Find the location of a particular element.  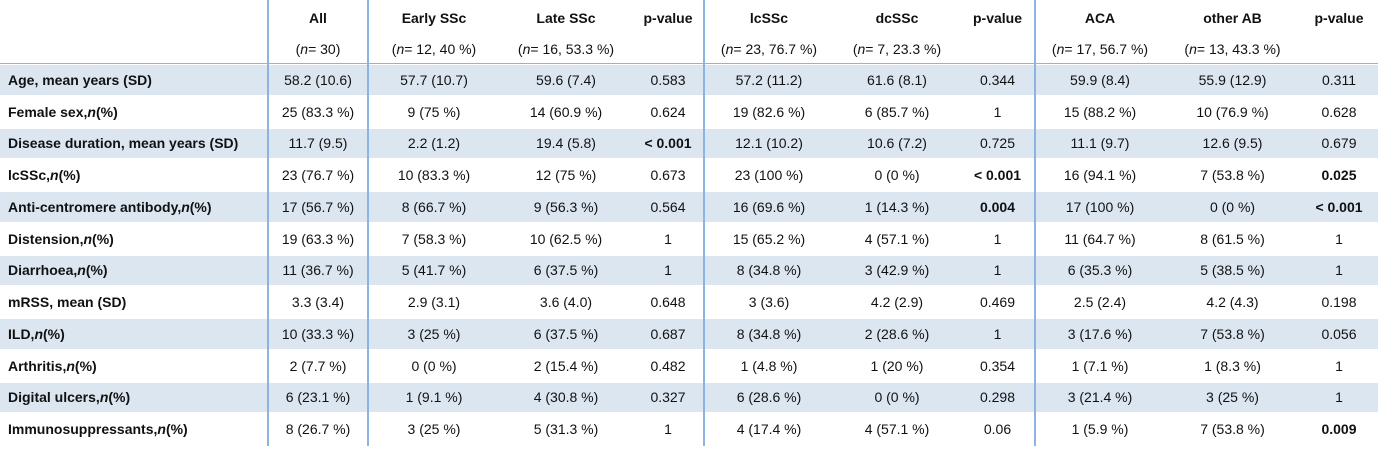

text: 4 (17.4 %) is located at coordinates (769, 429).